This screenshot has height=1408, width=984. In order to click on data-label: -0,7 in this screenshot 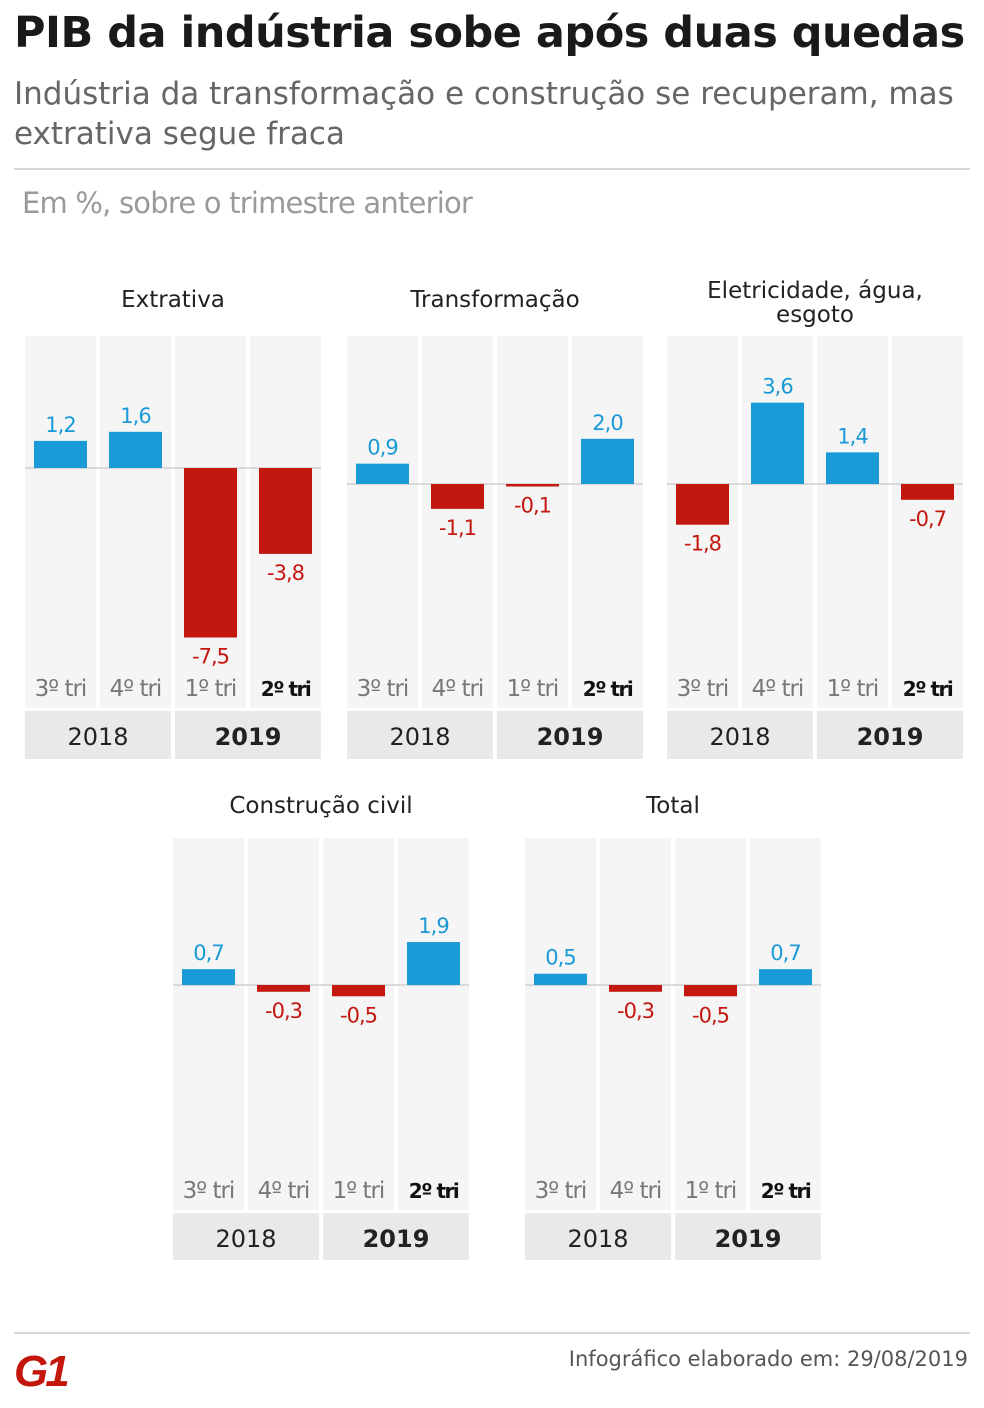, I will do `click(927, 519)`.